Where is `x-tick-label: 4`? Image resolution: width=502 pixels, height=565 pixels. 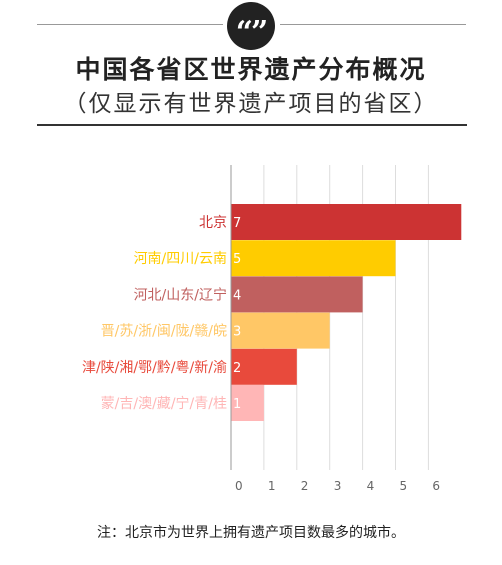
x-tick-label: 4 is located at coordinates (371, 486).